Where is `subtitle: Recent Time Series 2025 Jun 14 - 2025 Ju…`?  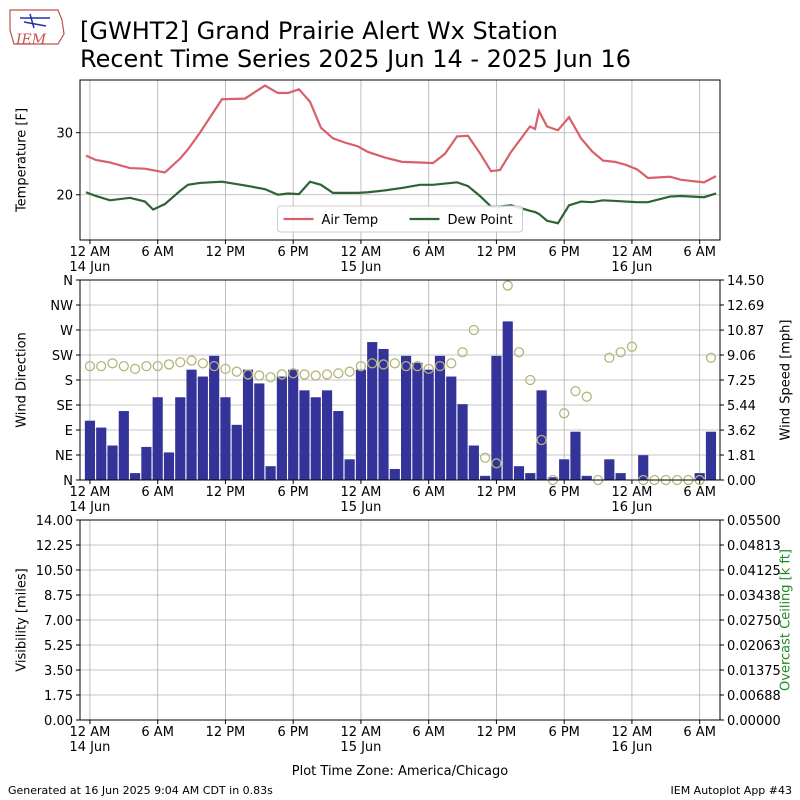
subtitle: Recent Time Series 2025 Jun 14 - 2025 Ju… is located at coordinates (356, 59).